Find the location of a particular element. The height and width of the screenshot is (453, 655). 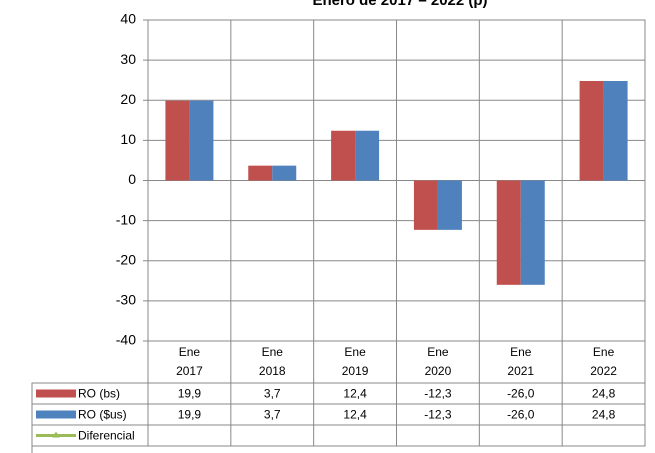

legend-label: Diferencial is located at coordinates (106, 436).